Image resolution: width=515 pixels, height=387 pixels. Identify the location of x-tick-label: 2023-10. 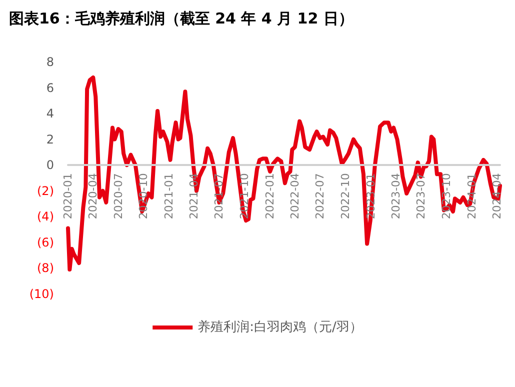
(446, 196).